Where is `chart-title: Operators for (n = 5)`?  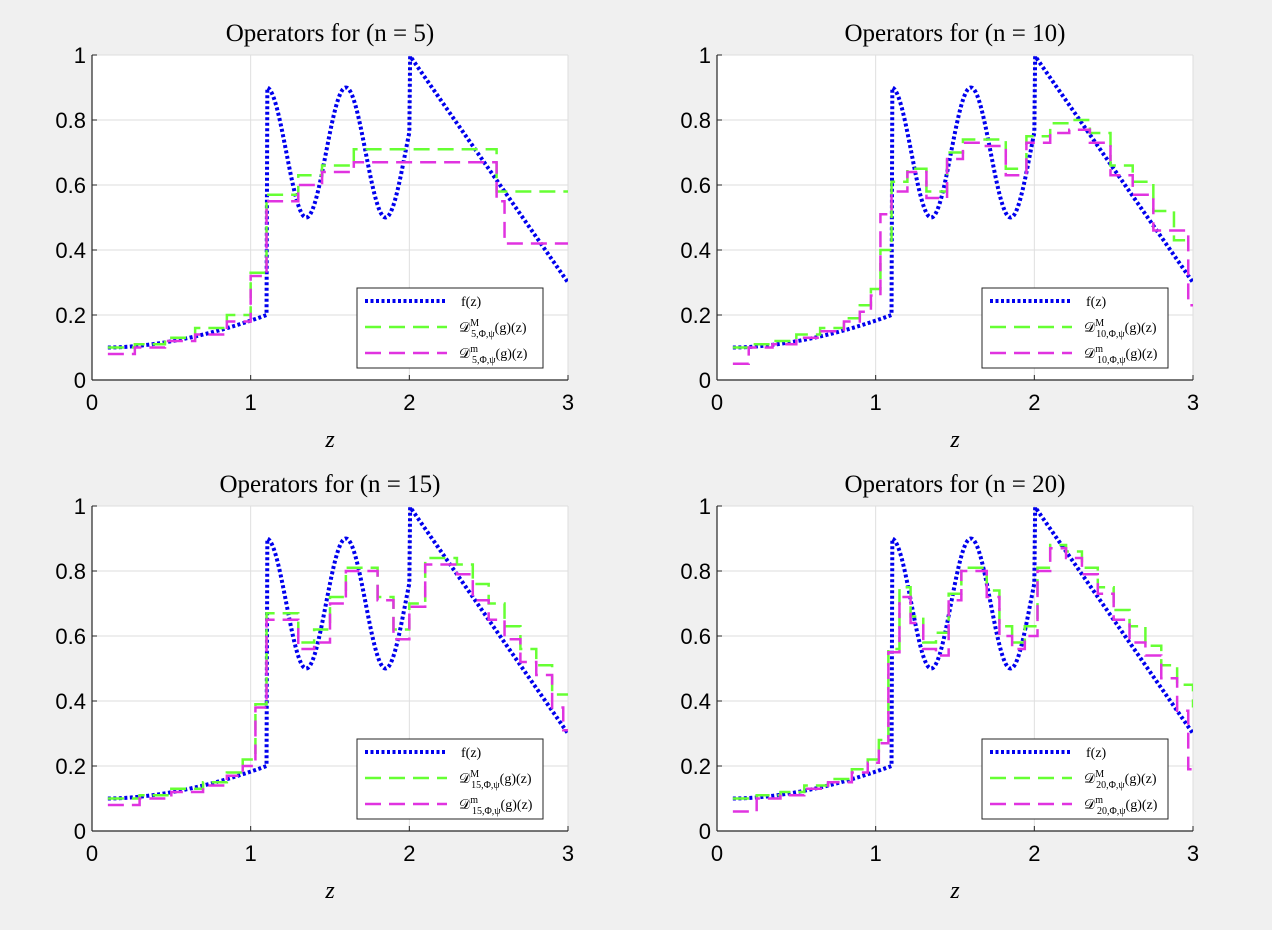
chart-title: Operators for (n = 5) is located at coordinates (330, 33).